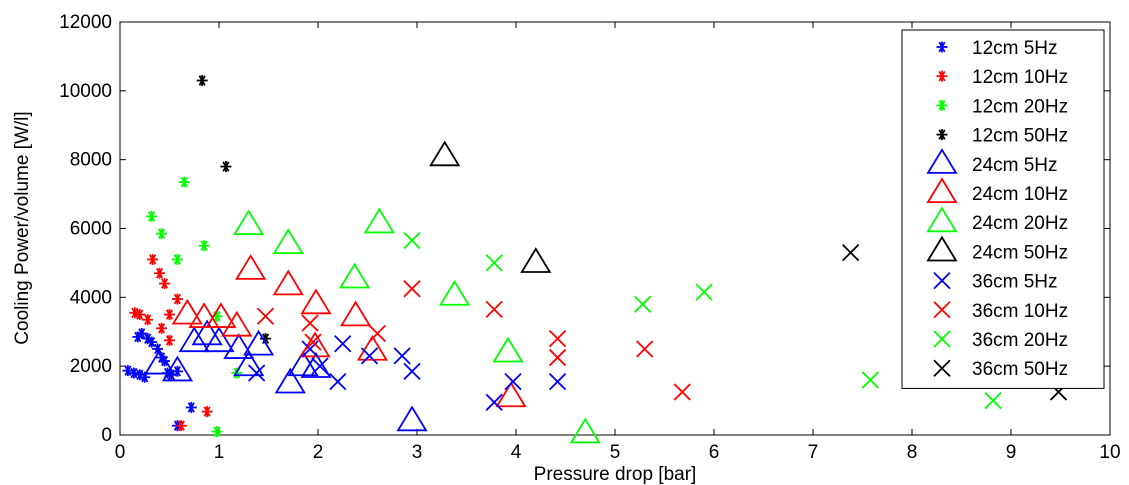 This screenshot has width=1129, height=485. What do you see at coordinates (91, 297) in the screenshot?
I see `y-tick-label: 4000` at bounding box center [91, 297].